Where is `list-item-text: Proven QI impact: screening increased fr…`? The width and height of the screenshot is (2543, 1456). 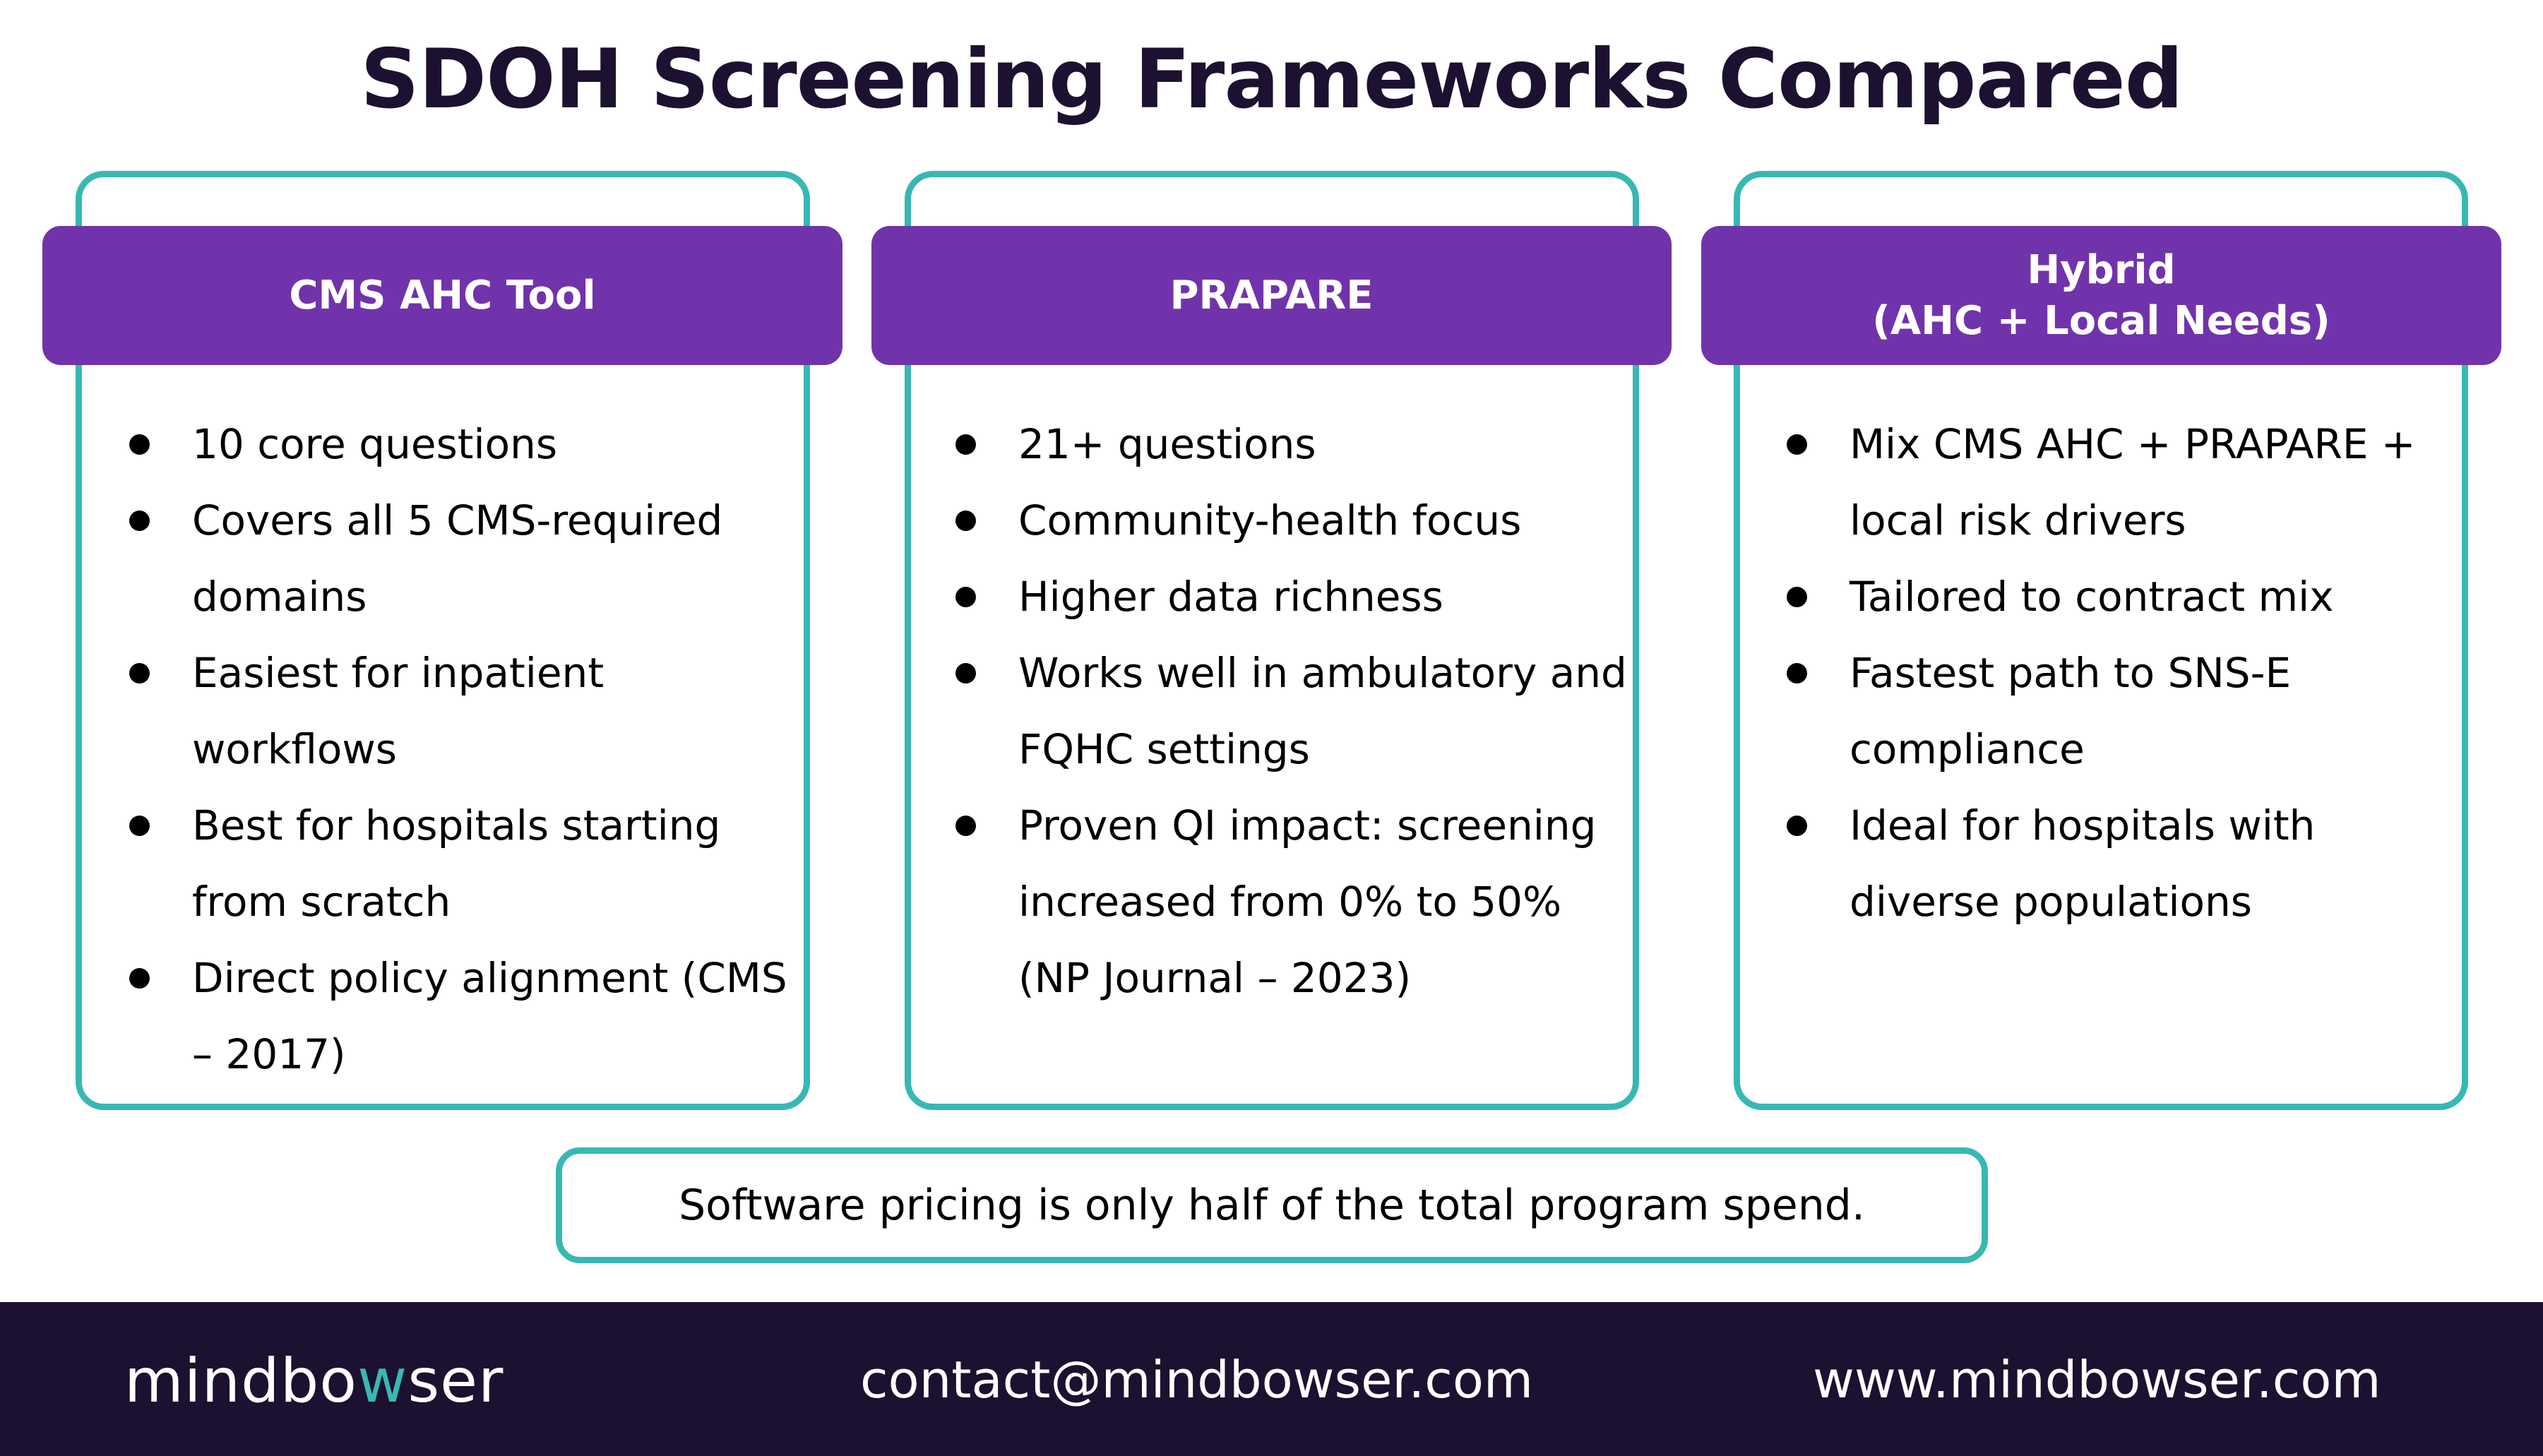 list-item-text: Proven QI impact: screening increased fr… is located at coordinates (1307, 901).